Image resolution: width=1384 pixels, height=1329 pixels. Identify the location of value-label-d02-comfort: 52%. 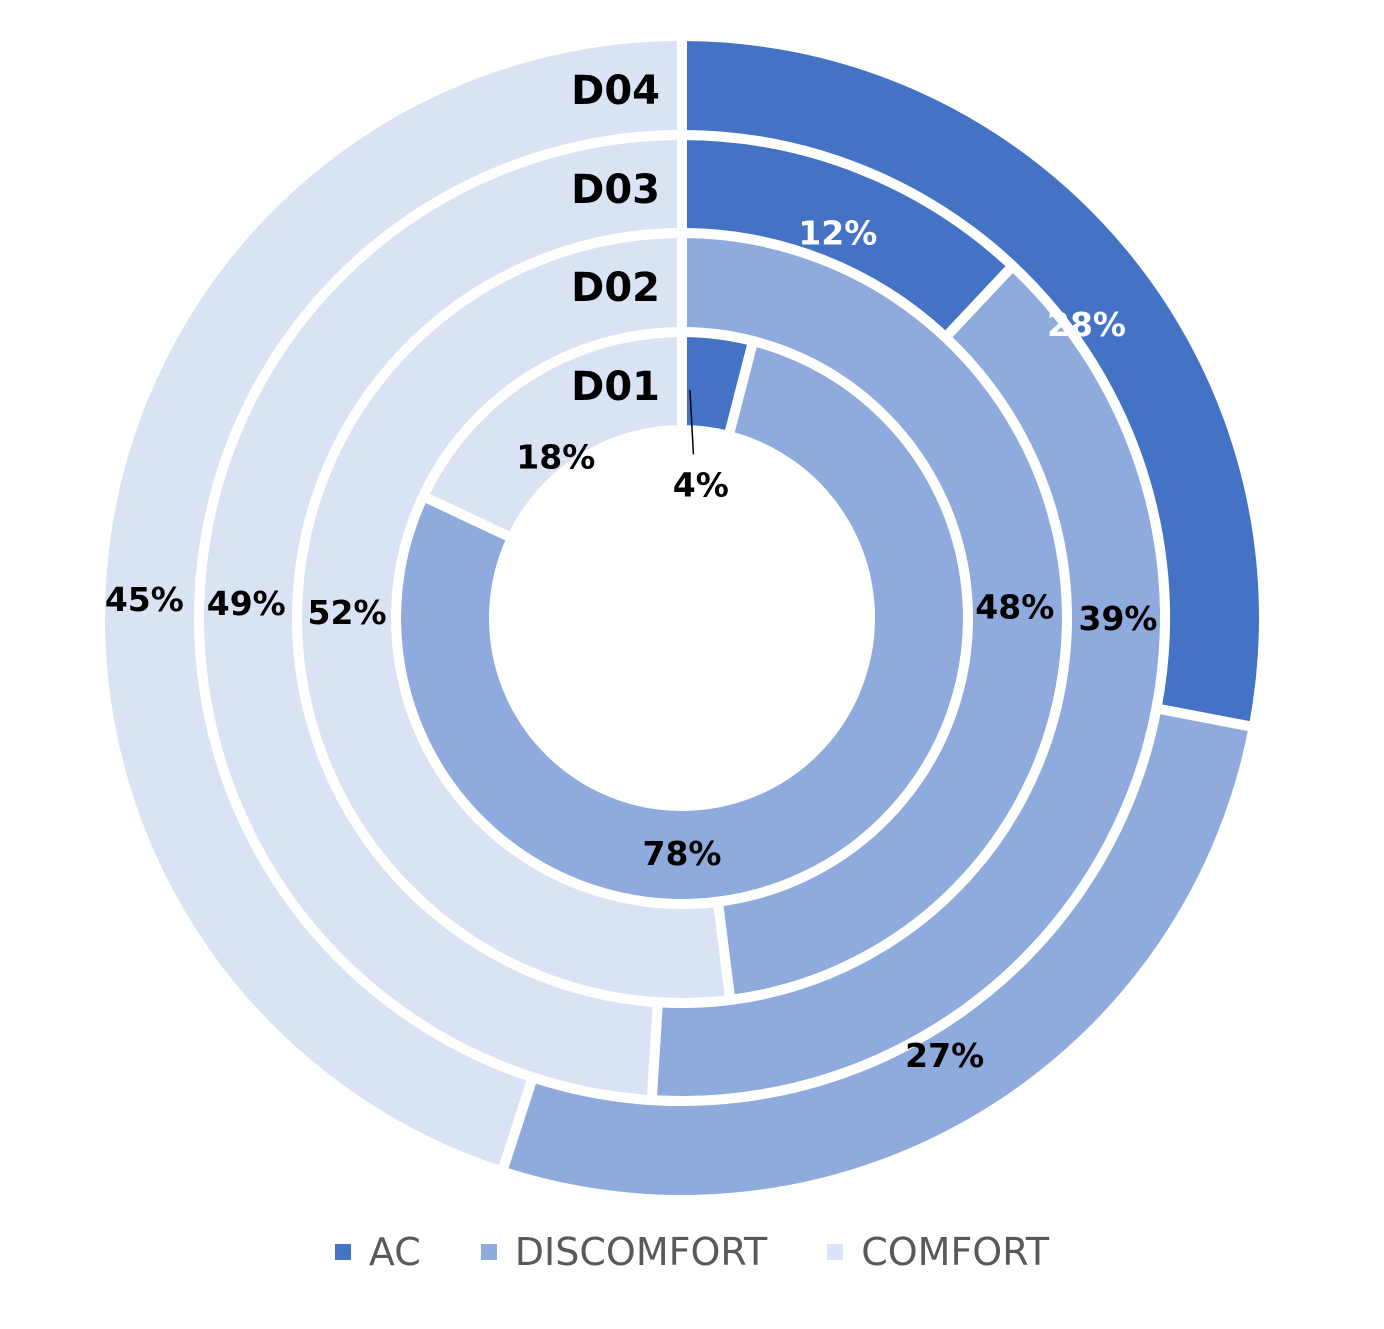
(347, 612).